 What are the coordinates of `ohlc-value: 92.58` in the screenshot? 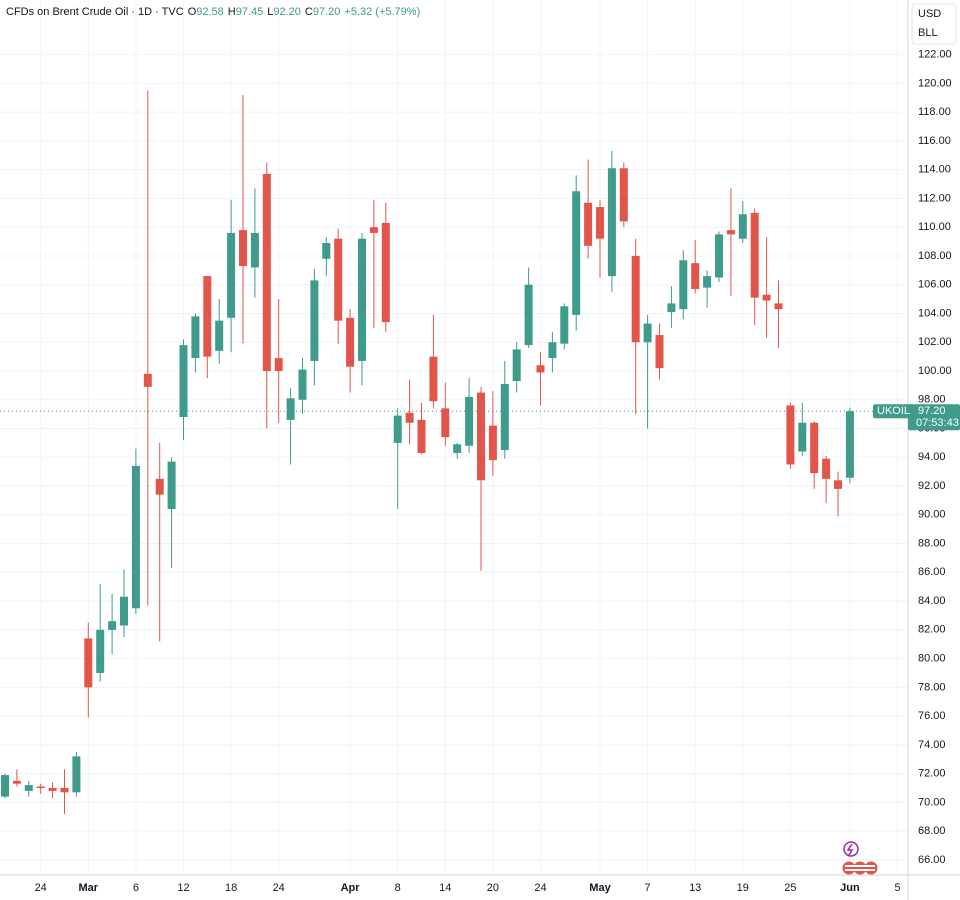 It's located at (210, 12).